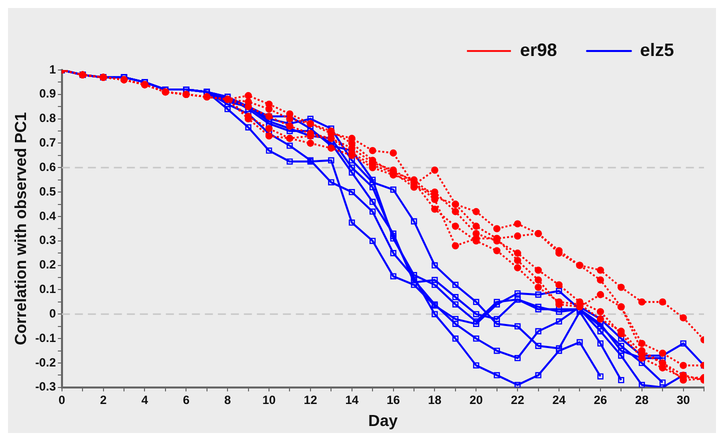 The image size is (724, 441). What do you see at coordinates (435, 399) in the screenshot?
I see `x-tick-label: 18` at bounding box center [435, 399].